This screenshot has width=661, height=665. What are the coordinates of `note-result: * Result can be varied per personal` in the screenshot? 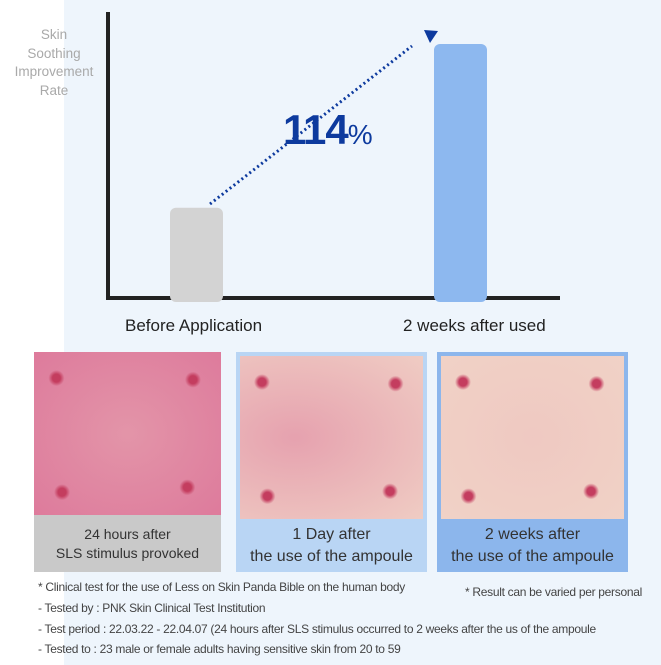 It's located at (553, 592).